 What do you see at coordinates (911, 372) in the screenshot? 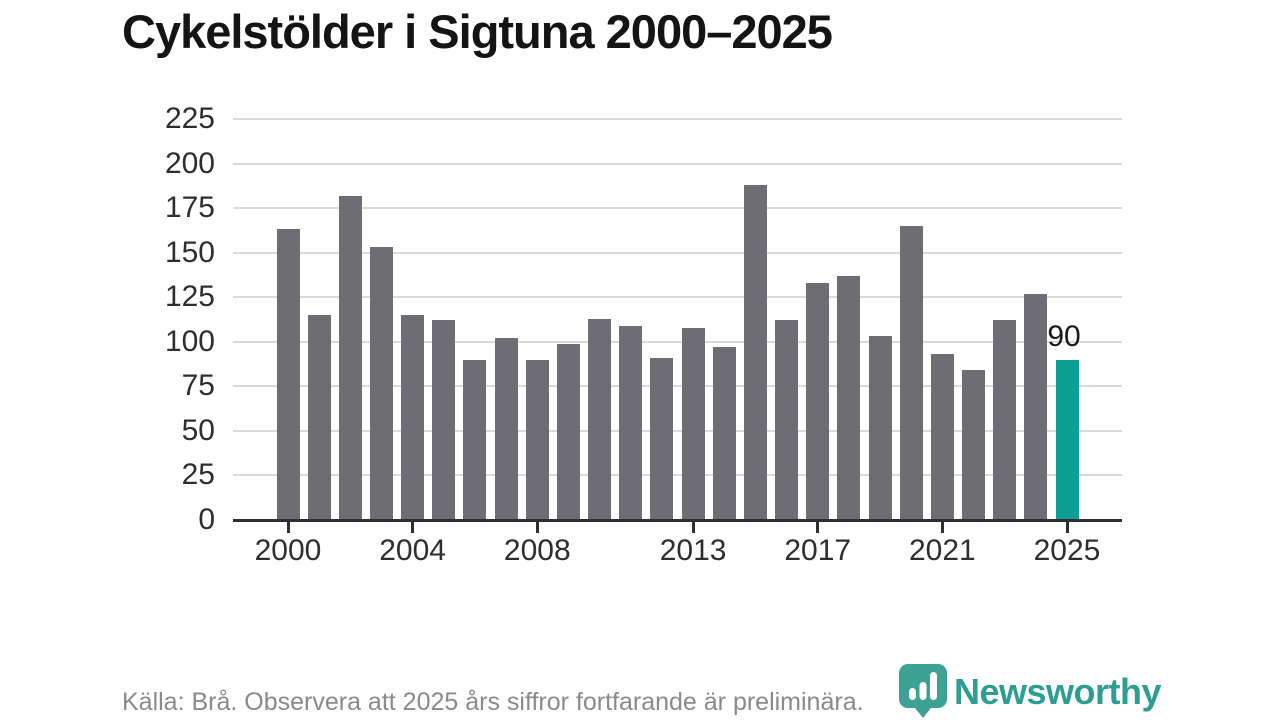
I see `bar-2020` at bounding box center [911, 372].